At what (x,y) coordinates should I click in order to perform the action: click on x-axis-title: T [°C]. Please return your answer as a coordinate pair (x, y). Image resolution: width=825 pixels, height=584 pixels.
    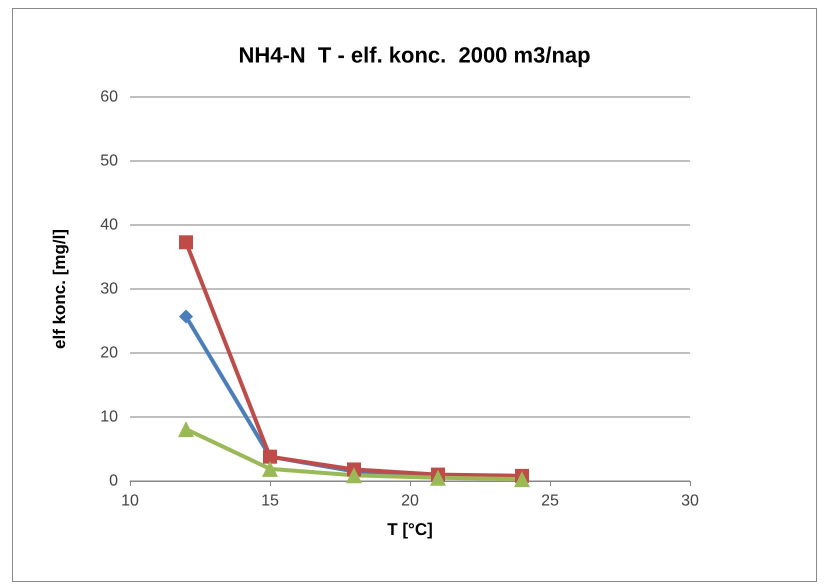
    Looking at the image, I should click on (410, 529).